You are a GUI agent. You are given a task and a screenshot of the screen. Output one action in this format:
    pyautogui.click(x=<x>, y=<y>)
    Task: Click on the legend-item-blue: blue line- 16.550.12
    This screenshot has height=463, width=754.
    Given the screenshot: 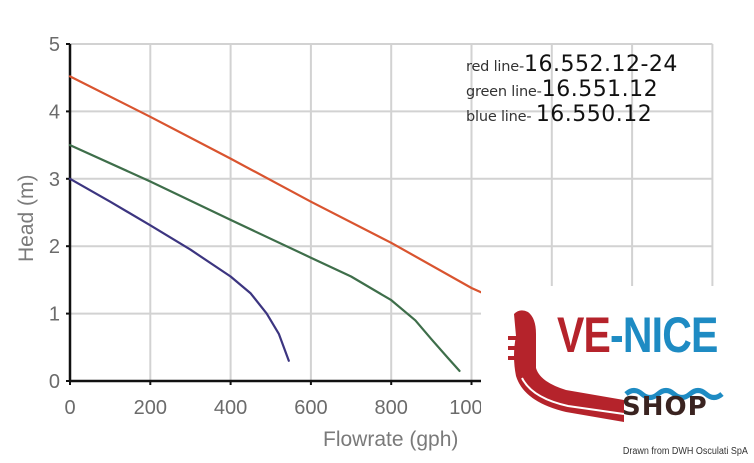 What is the action you would take?
    pyautogui.click(x=572, y=114)
    